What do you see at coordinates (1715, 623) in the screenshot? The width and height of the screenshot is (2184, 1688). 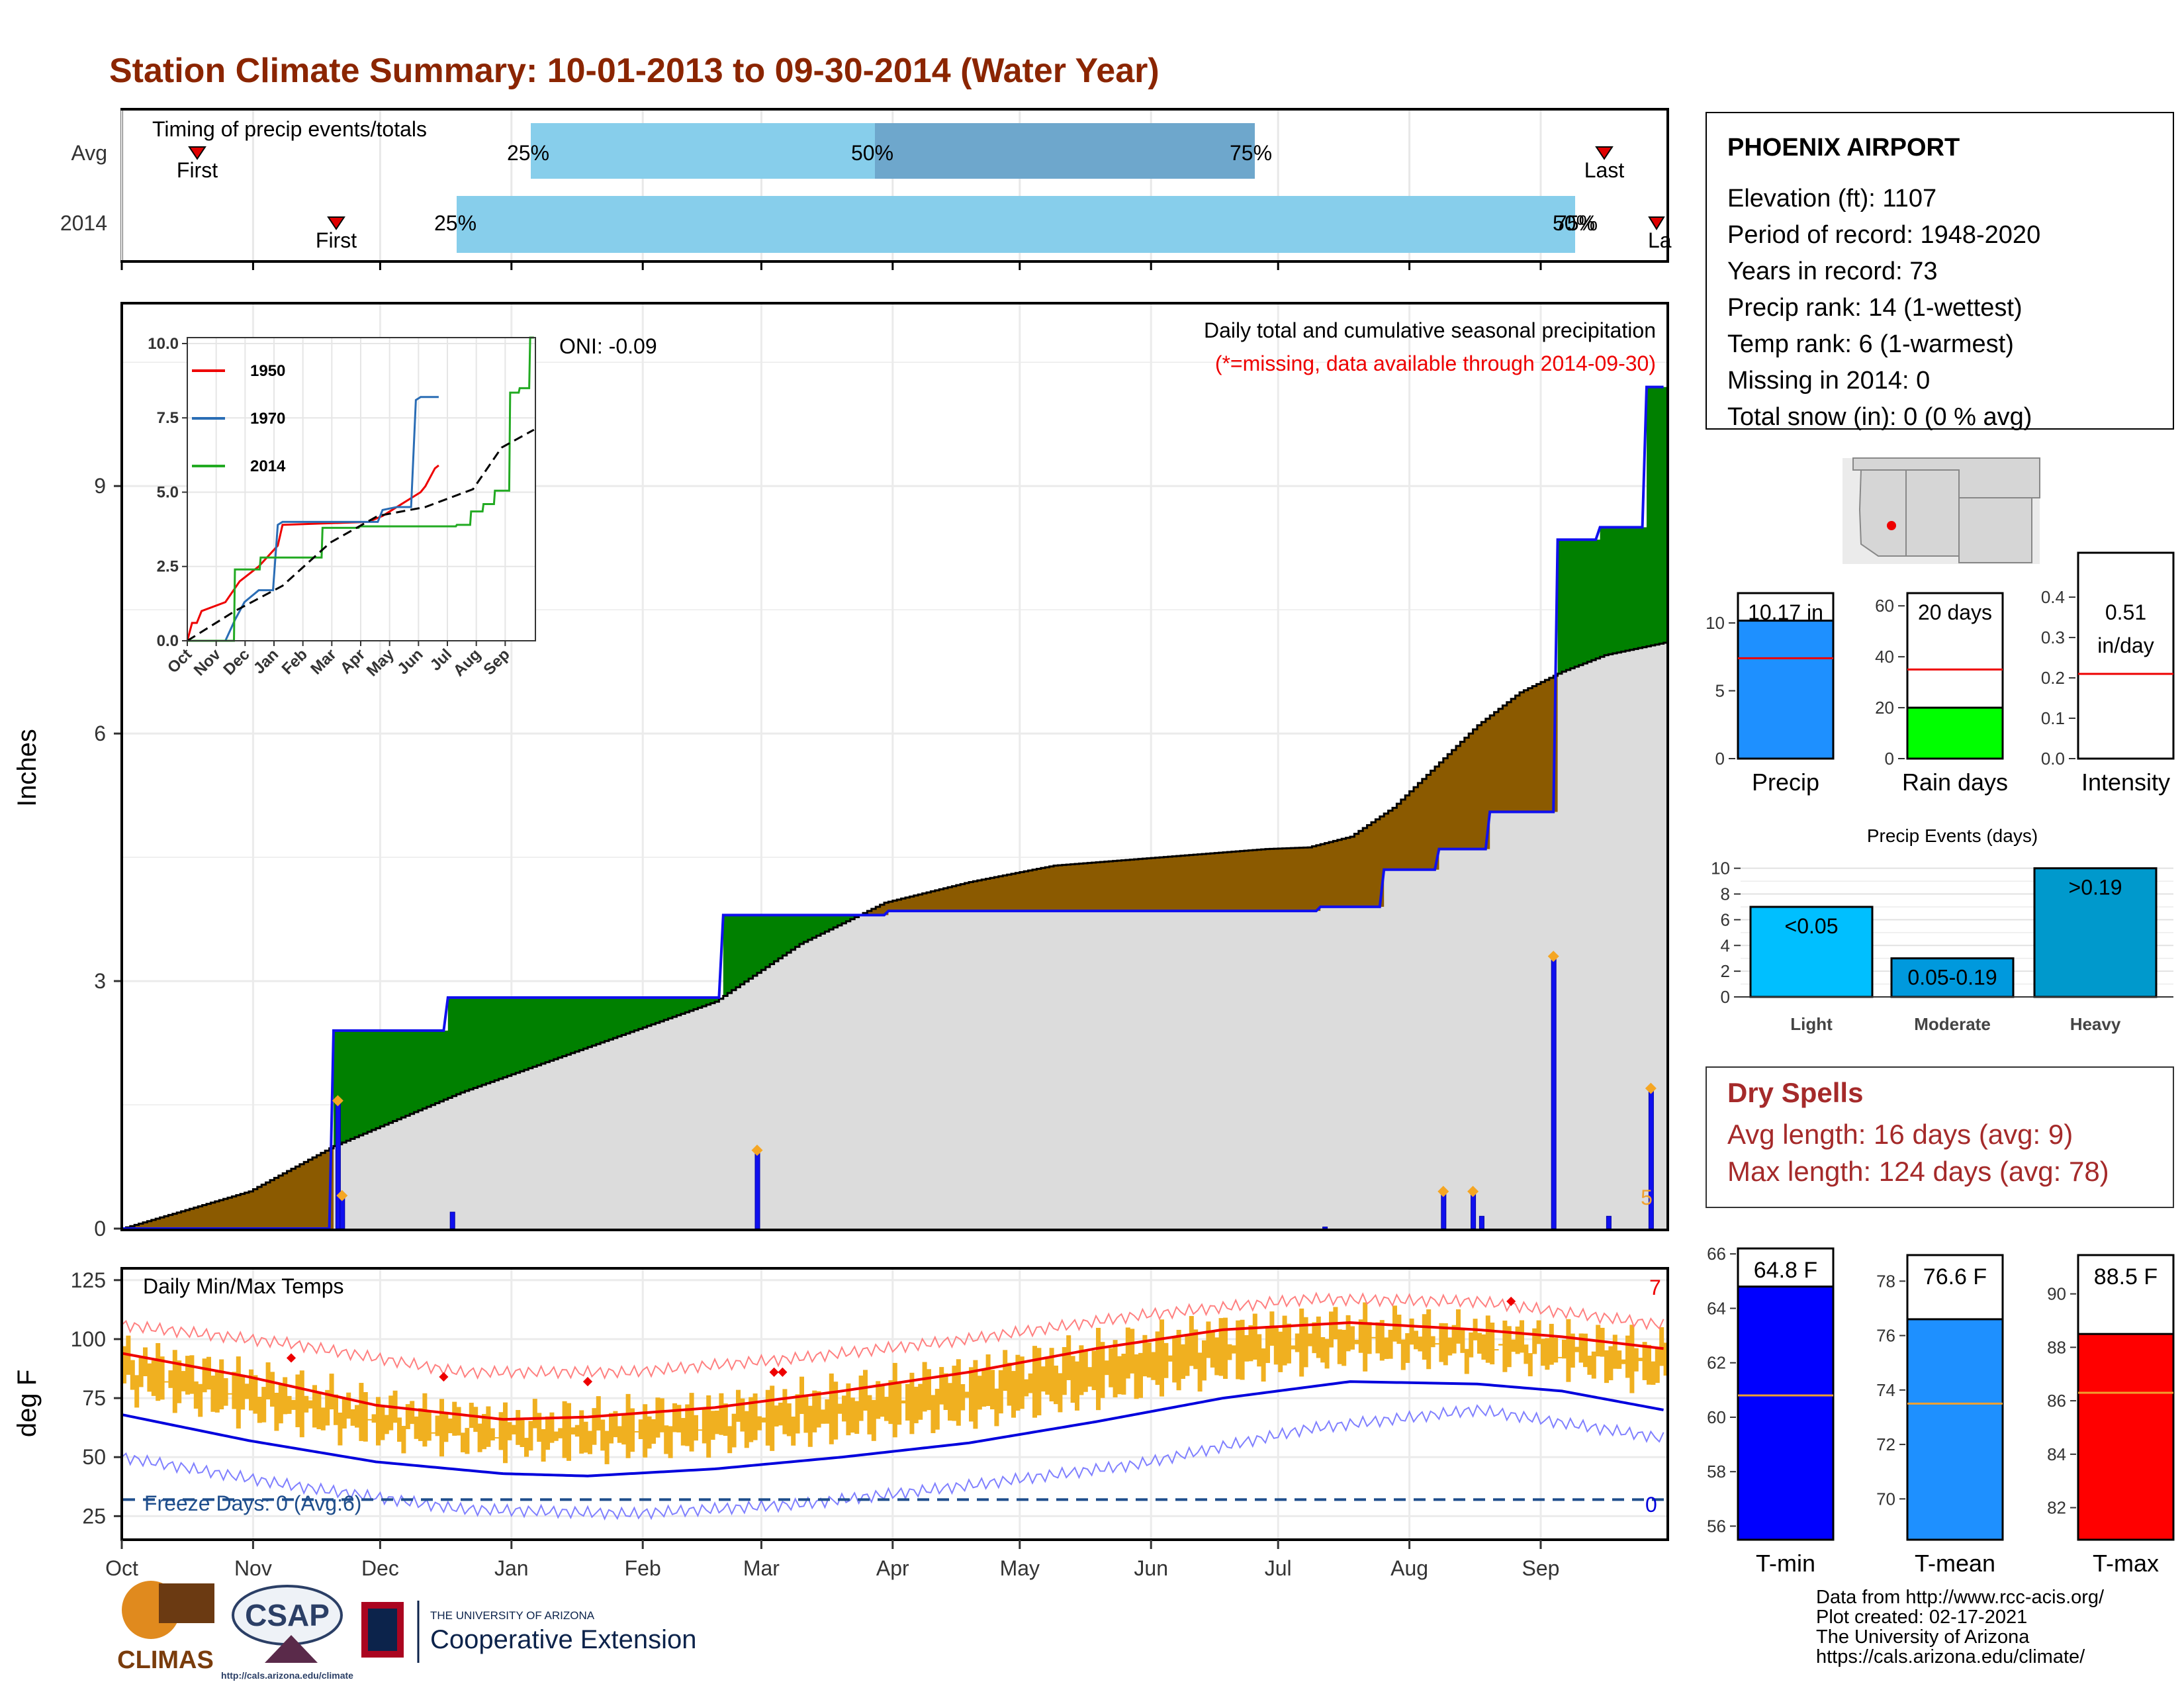 I see `precip-summary-tick-label: 10` at bounding box center [1715, 623].